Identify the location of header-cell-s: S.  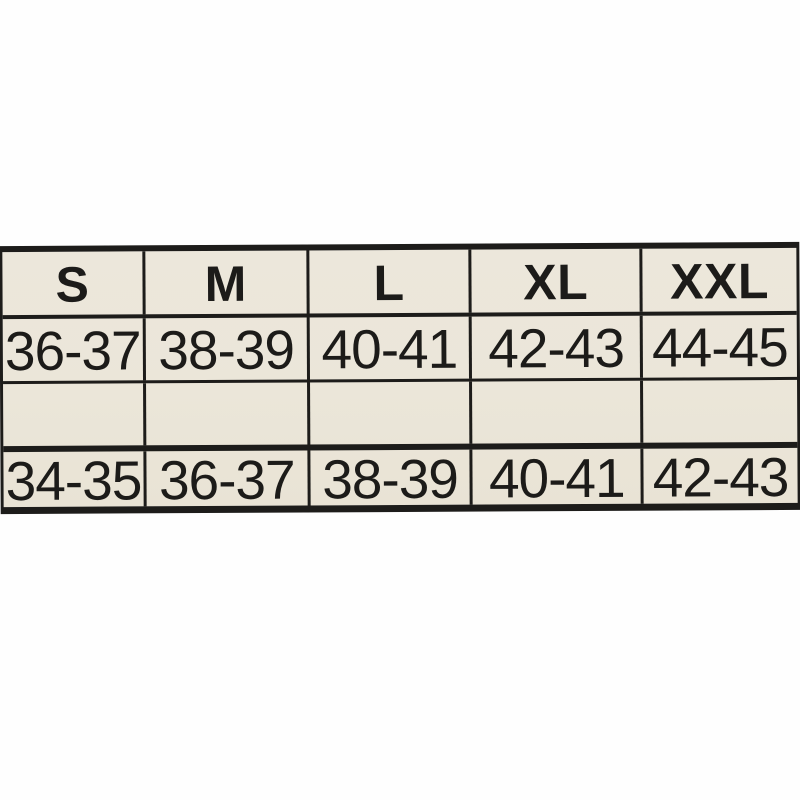
(74, 283).